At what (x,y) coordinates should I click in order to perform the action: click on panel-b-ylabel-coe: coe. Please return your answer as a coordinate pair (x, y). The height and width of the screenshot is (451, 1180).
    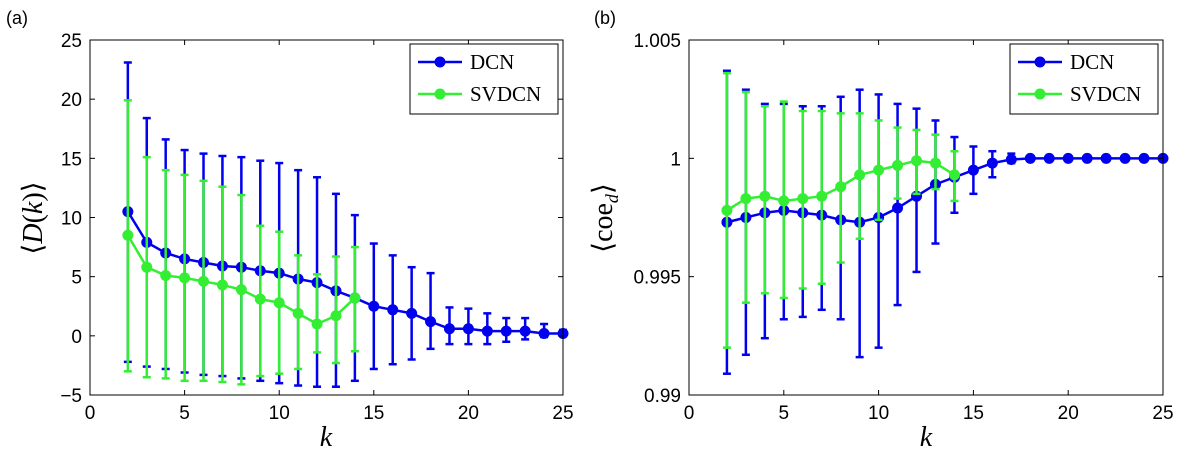
    Looking at the image, I should click on (603, 222).